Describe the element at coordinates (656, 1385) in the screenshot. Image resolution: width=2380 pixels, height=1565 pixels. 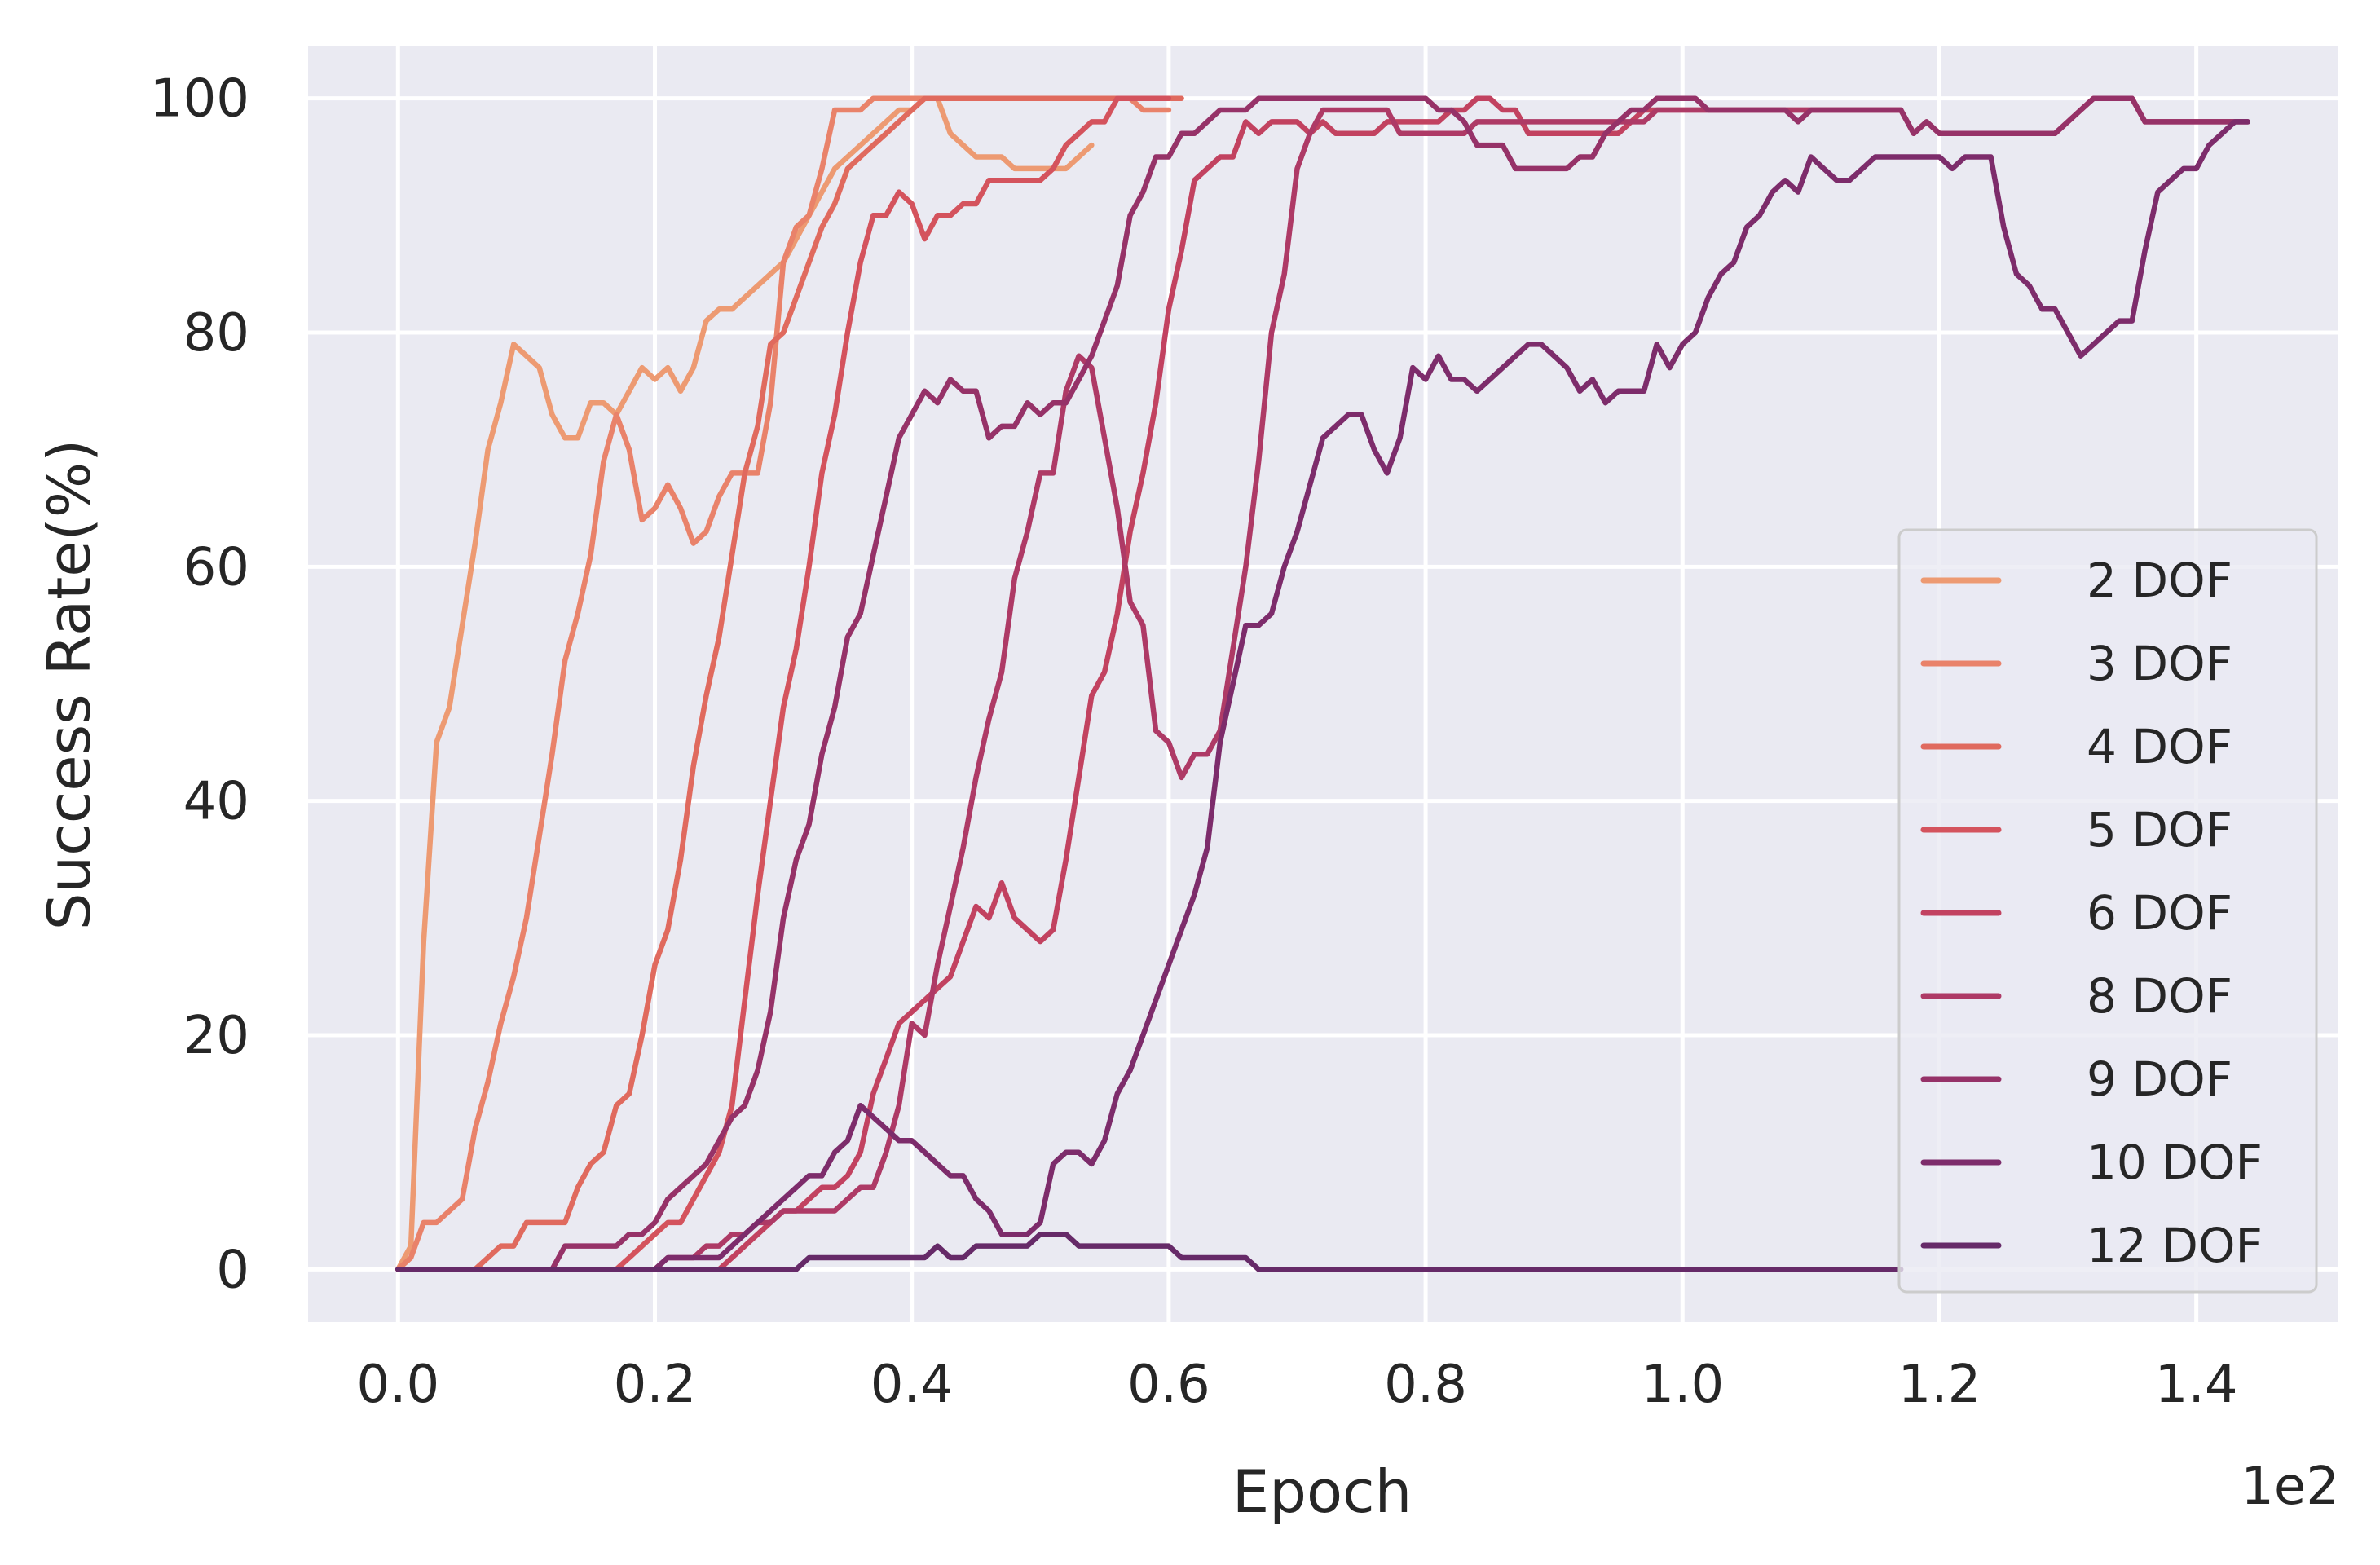
I see `x-tick-label: 0.2` at that location.